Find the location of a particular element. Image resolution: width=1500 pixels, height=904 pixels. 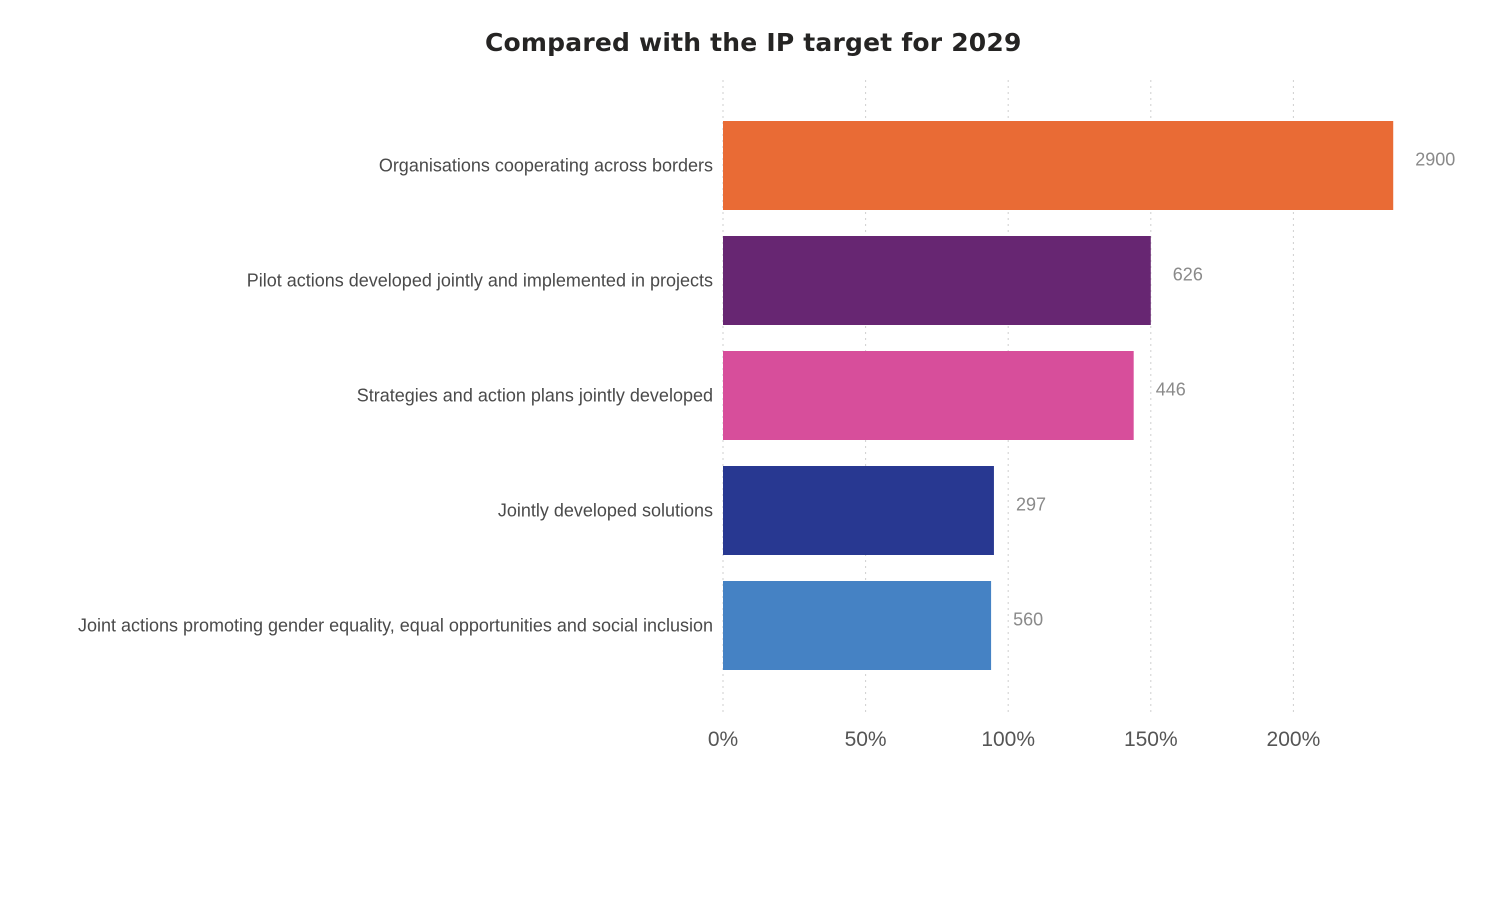

data-label: 2900 is located at coordinates (1435, 160).